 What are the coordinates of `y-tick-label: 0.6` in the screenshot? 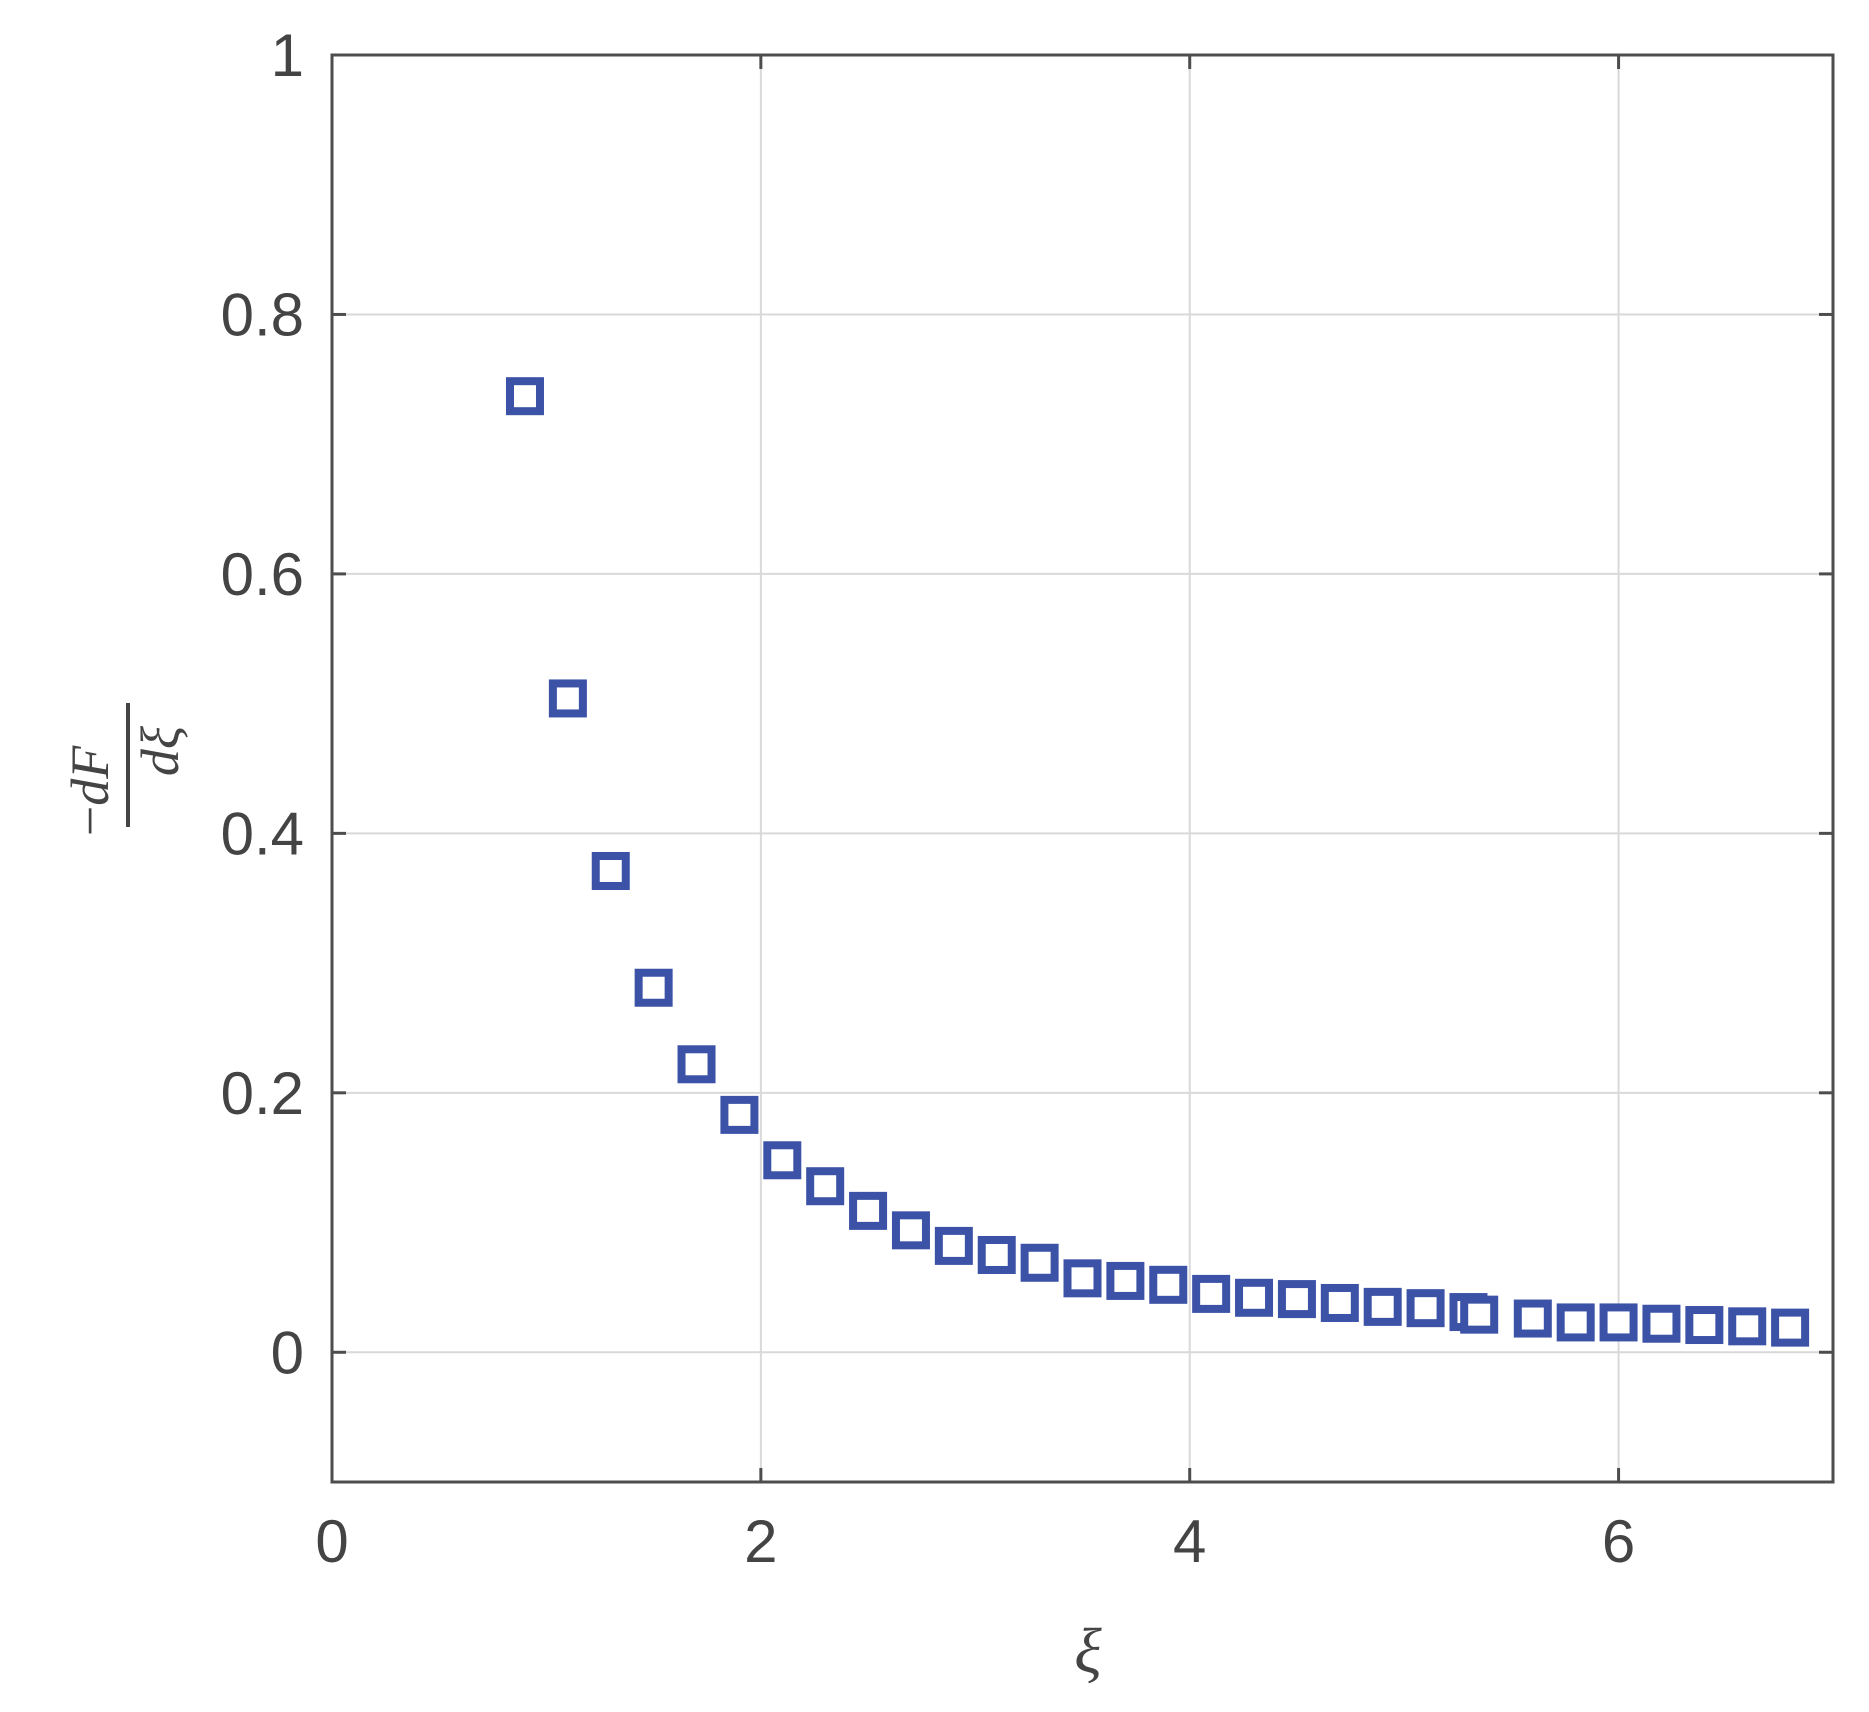 It's located at (262, 574).